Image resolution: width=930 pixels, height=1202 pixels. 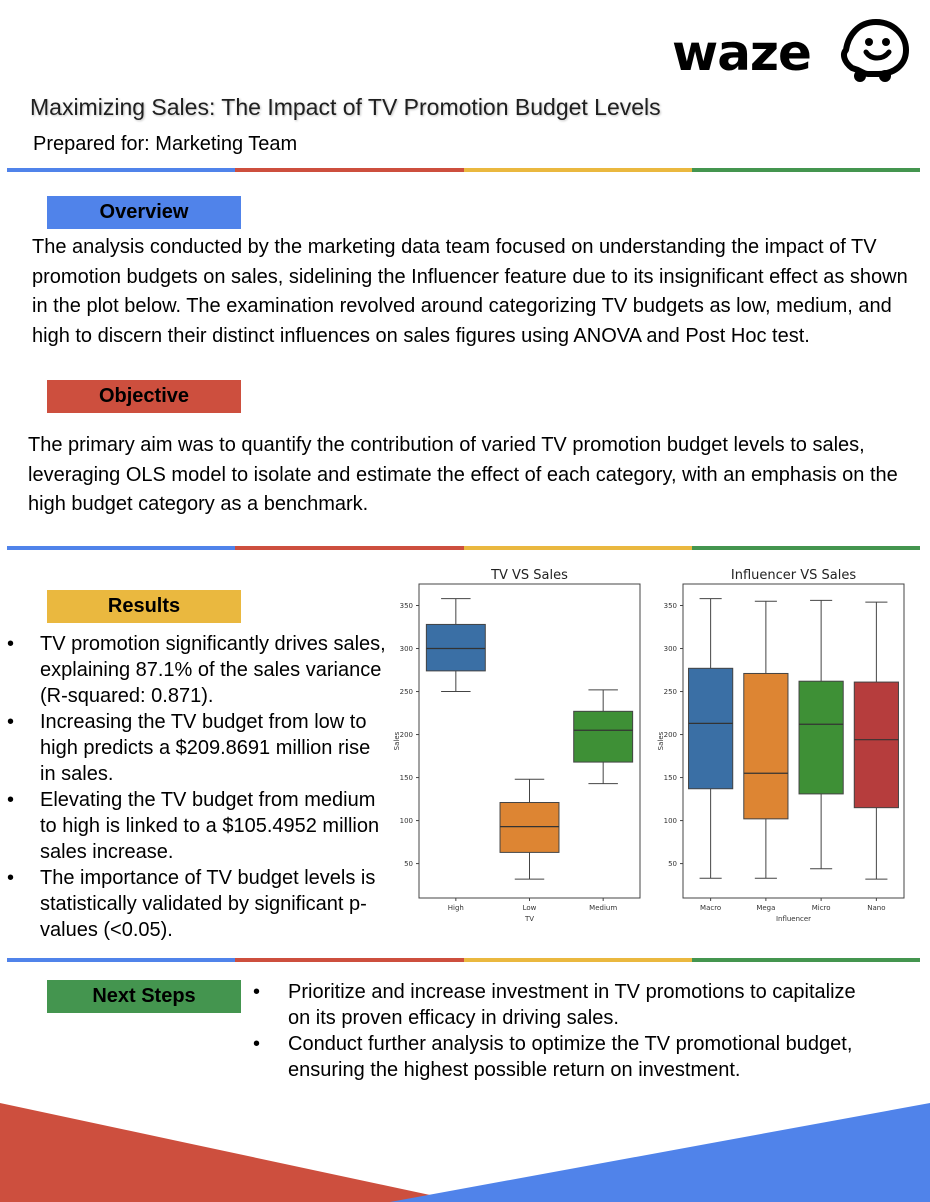 I want to click on x-tick-label: High, so click(x=456, y=908).